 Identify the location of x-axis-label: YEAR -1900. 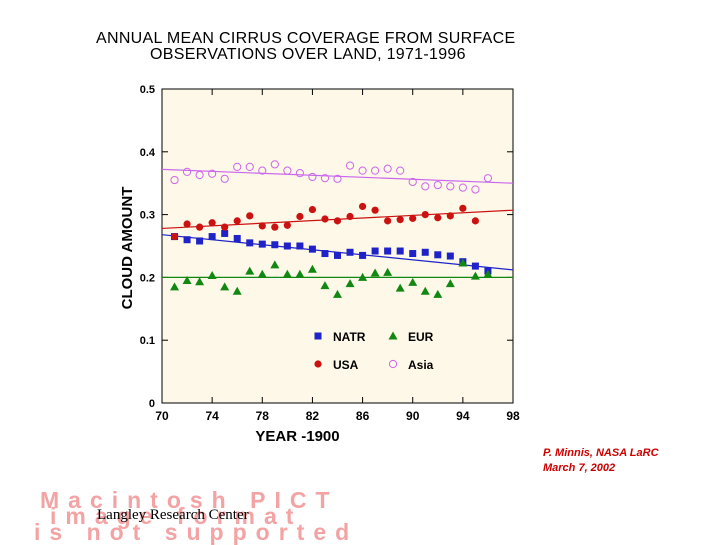
(297, 436).